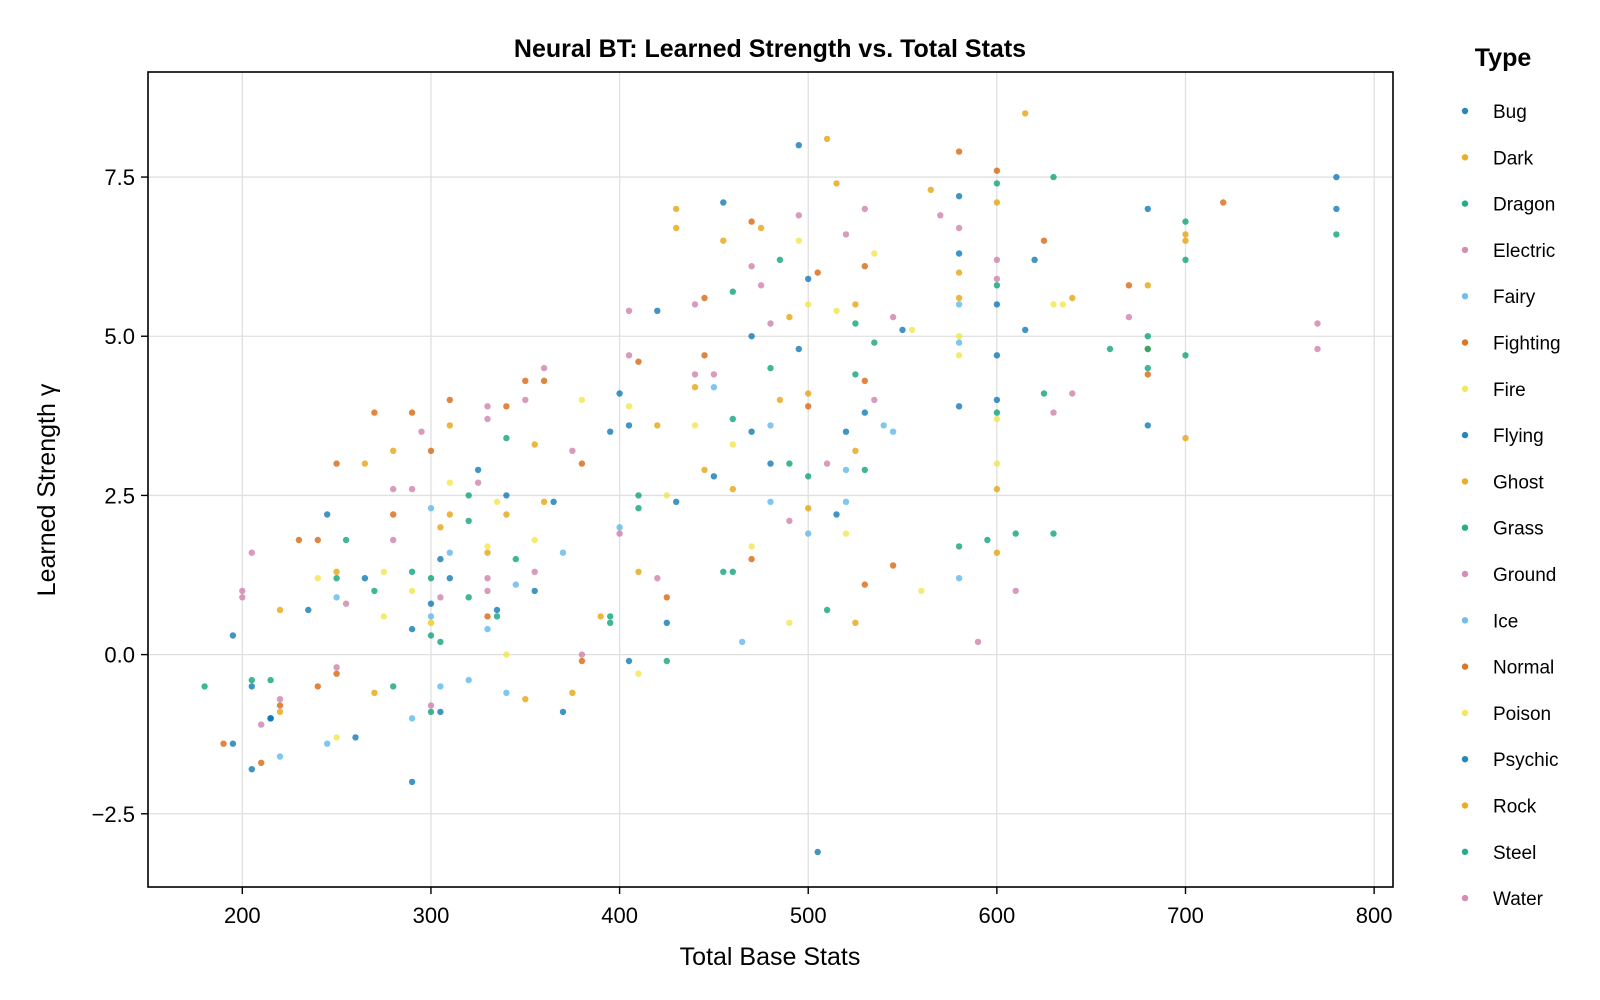 Image resolution: width=1600 pixels, height=1000 pixels. What do you see at coordinates (1513, 158) in the screenshot?
I see `legend-label: Dark` at bounding box center [1513, 158].